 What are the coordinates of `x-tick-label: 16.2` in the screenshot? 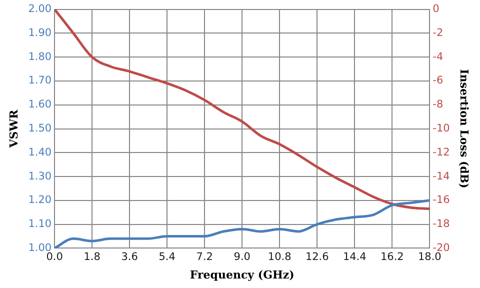 It's located at (392, 257).